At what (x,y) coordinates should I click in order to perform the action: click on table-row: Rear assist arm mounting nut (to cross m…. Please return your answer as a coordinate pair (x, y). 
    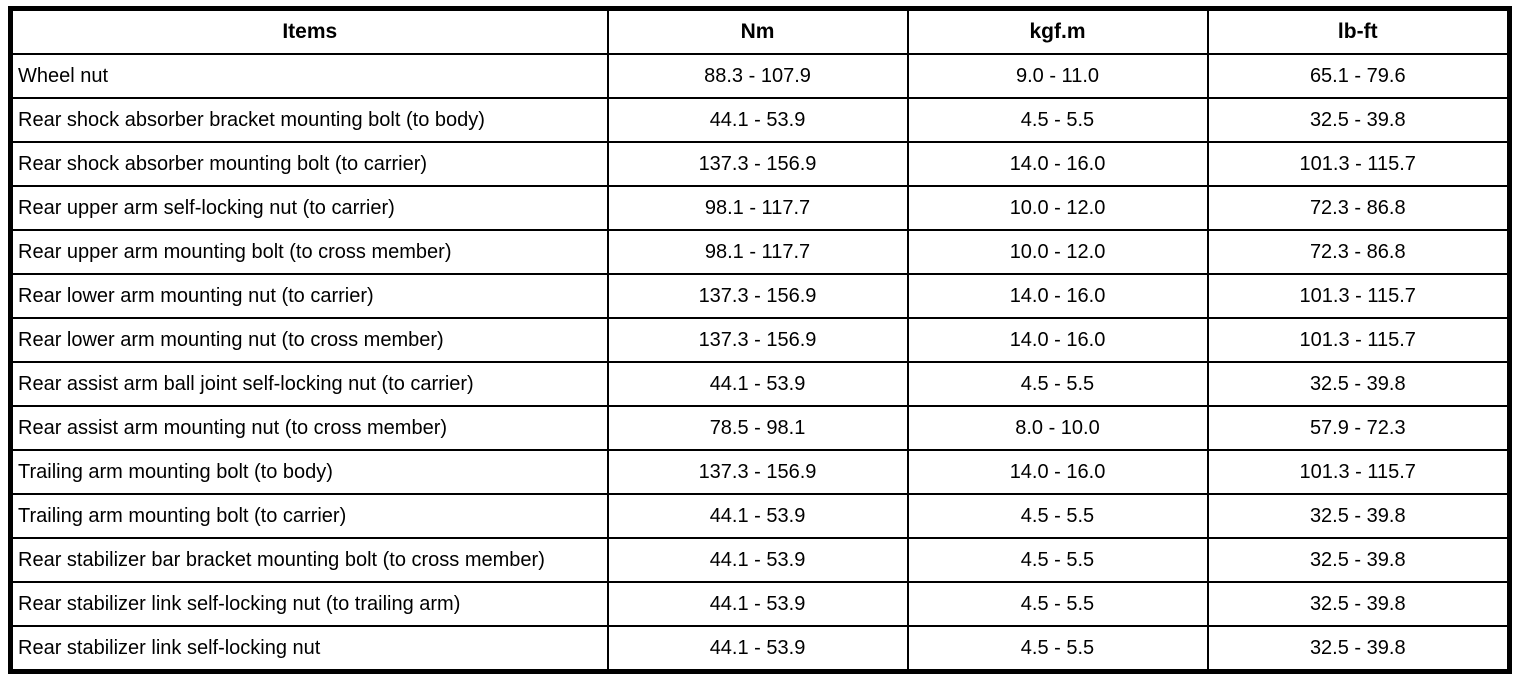
    Looking at the image, I should click on (760, 428).